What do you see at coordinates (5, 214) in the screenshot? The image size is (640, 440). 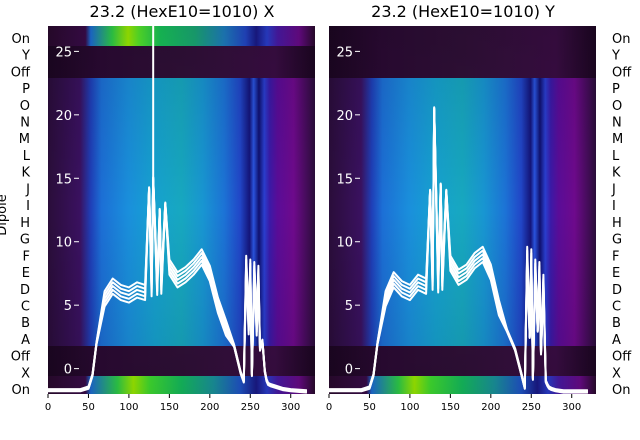 I see `y-axis-label: Dipole` at bounding box center [5, 214].